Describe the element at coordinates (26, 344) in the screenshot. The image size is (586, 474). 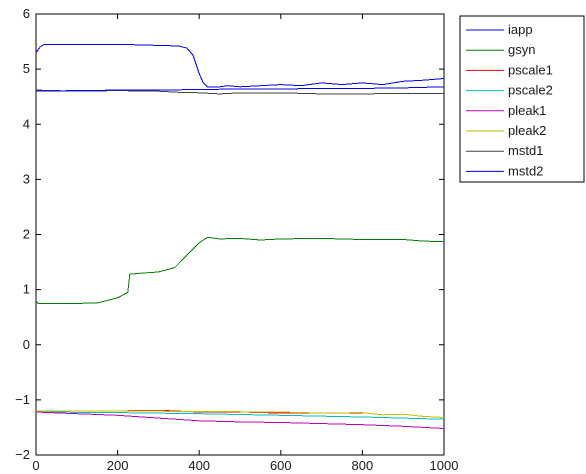
I see `y-tick-label: 0` at that location.